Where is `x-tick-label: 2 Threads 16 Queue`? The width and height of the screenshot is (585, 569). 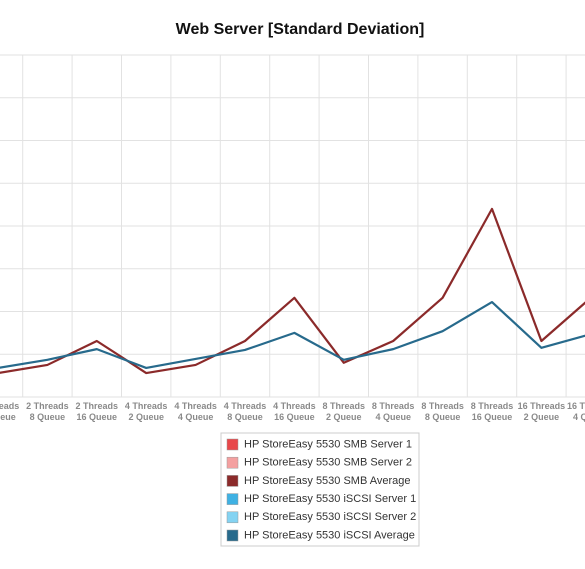
x-tick-label: 2 Threads 16 Queue is located at coordinates (97, 411).